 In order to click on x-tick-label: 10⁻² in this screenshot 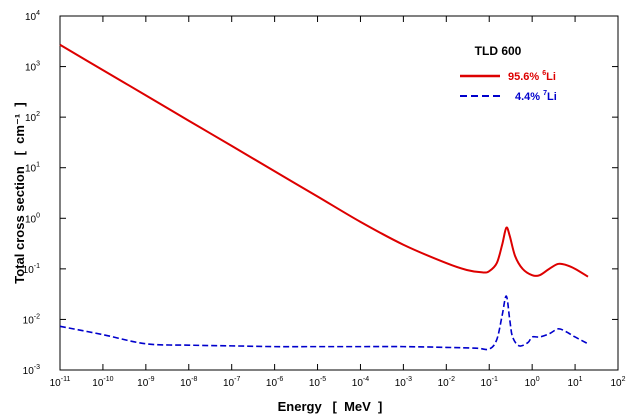, I will do `click(446, 382)`.